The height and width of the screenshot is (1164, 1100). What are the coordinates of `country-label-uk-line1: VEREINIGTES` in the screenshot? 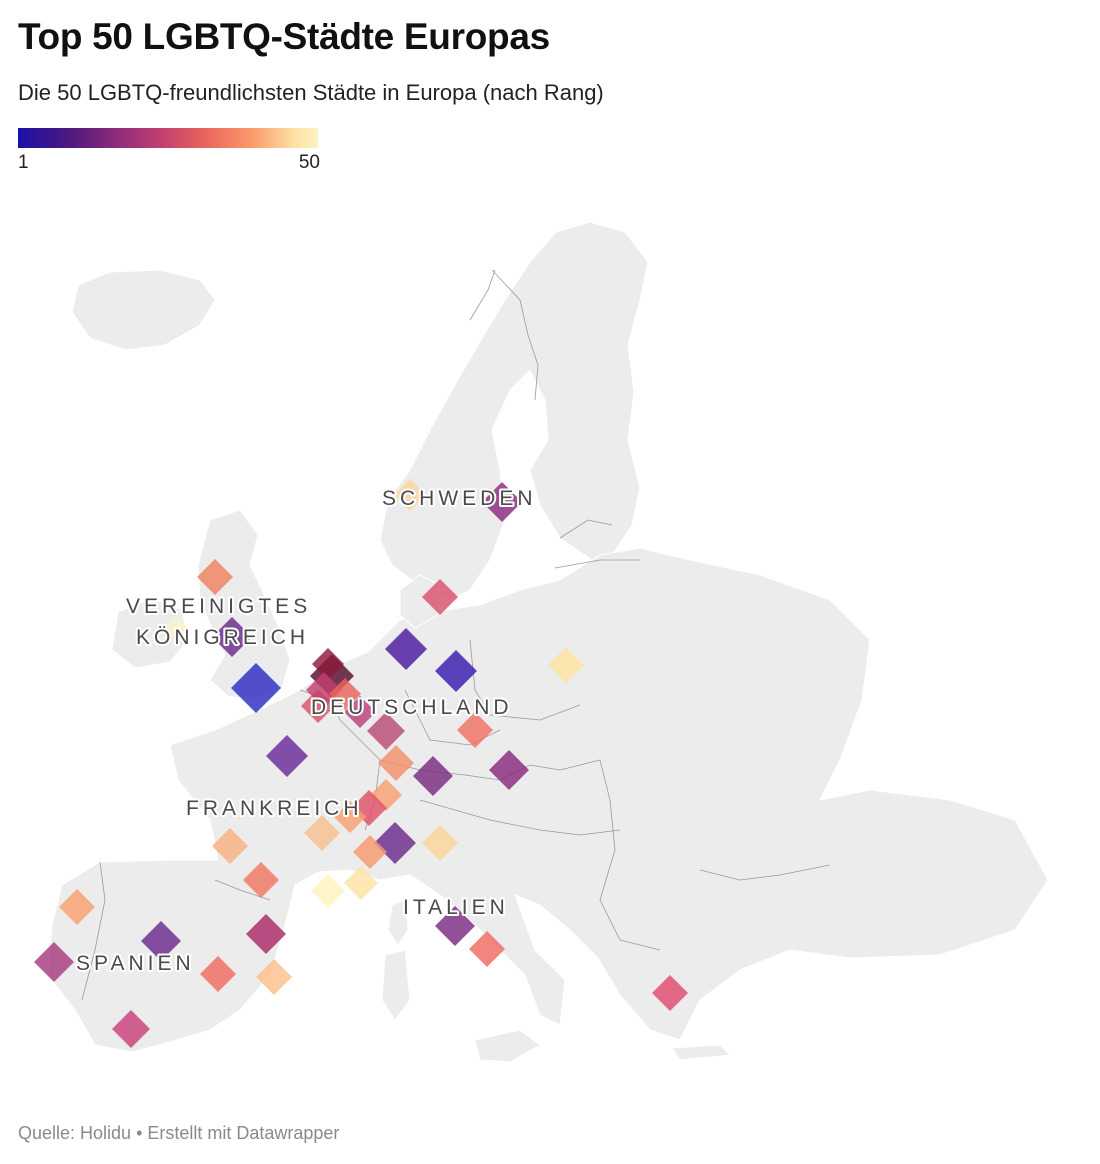 It's located at (218, 606).